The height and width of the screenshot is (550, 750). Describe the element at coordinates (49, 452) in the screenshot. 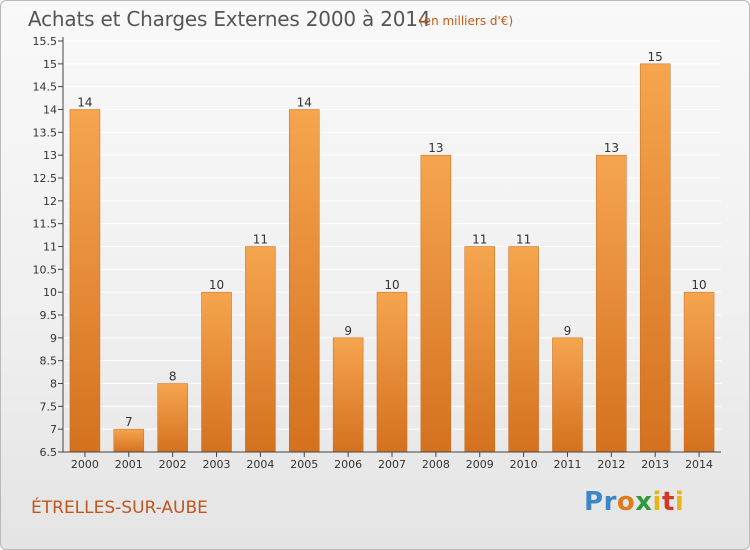

I see `y-tick-label: 6.5` at that location.